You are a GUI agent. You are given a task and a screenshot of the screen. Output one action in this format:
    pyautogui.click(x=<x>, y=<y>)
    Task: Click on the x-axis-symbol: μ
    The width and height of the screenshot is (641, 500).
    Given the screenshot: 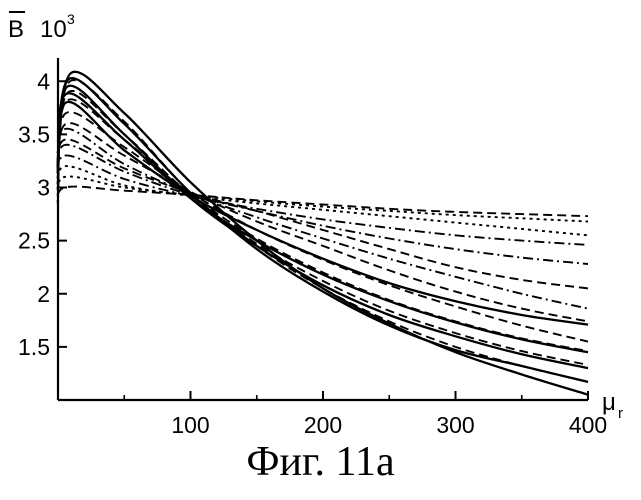 What is the action you would take?
    pyautogui.click(x=609, y=402)
    